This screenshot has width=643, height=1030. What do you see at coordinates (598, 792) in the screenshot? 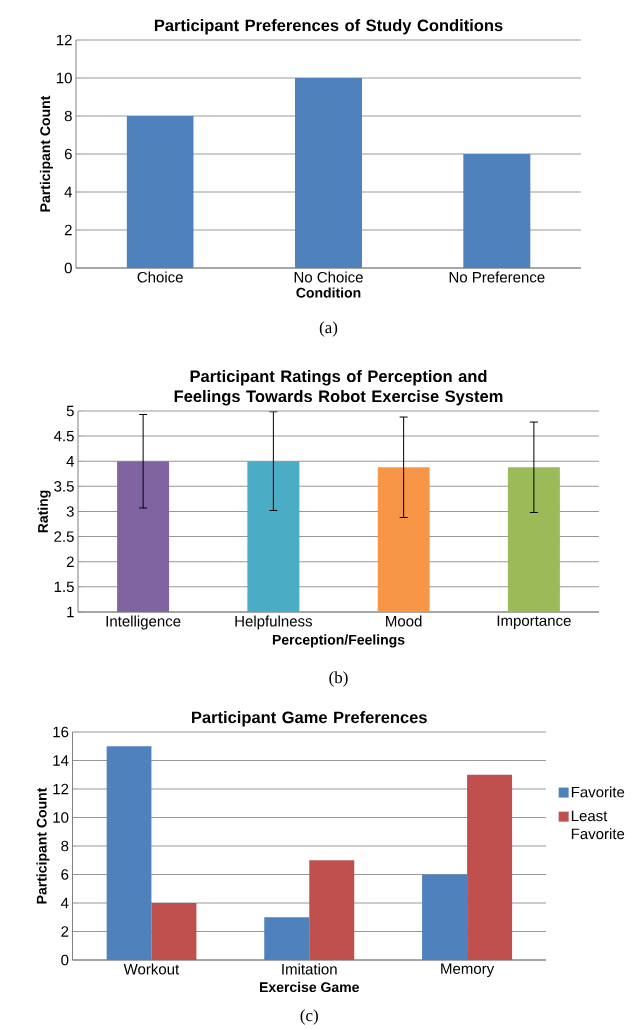
I see `legend-label: Favorite` at bounding box center [598, 792].